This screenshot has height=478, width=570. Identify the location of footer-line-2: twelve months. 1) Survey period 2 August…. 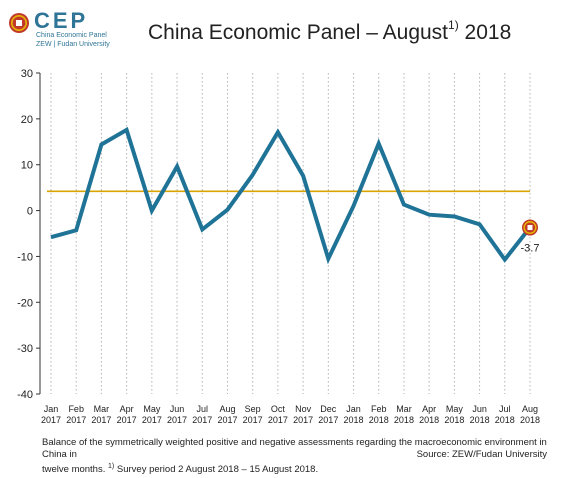
(294, 468).